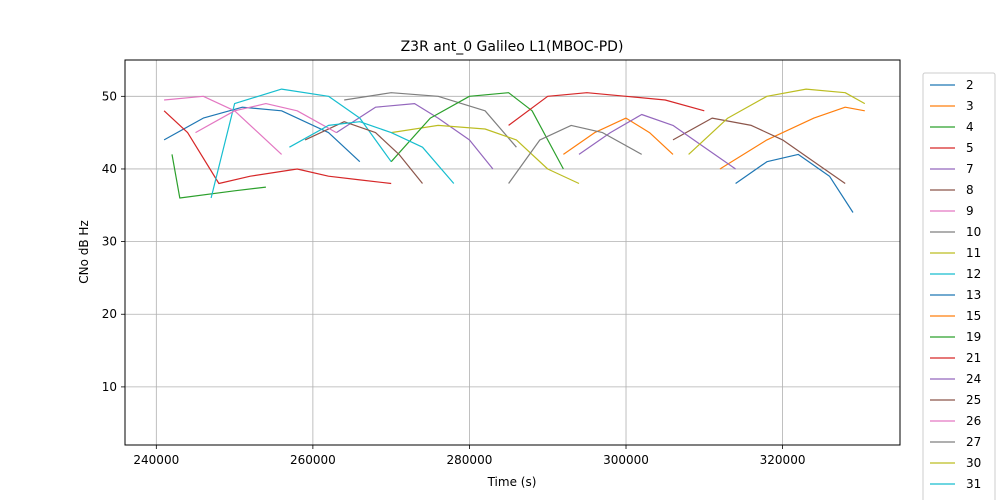 The image size is (1000, 500). I want to click on legend-label-33: 33, so click(973, 499).